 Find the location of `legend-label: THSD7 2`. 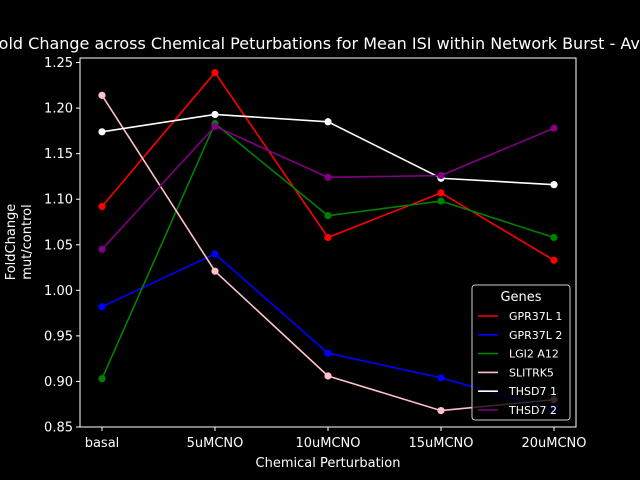

legend-label: THSD7 2 is located at coordinates (532, 410).